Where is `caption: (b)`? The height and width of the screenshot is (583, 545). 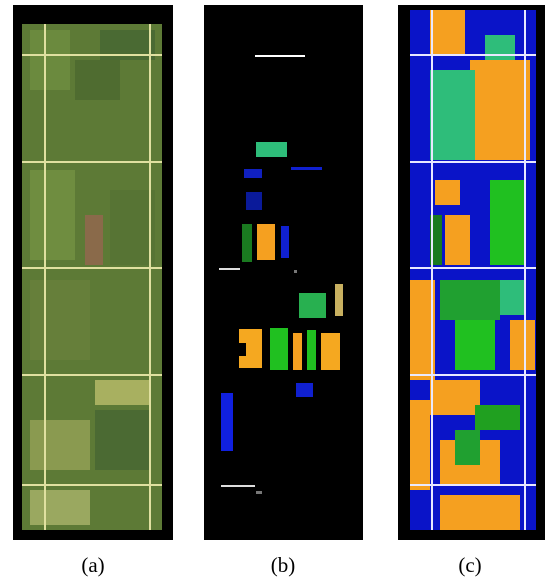 caption: (b) is located at coordinates (283, 565).